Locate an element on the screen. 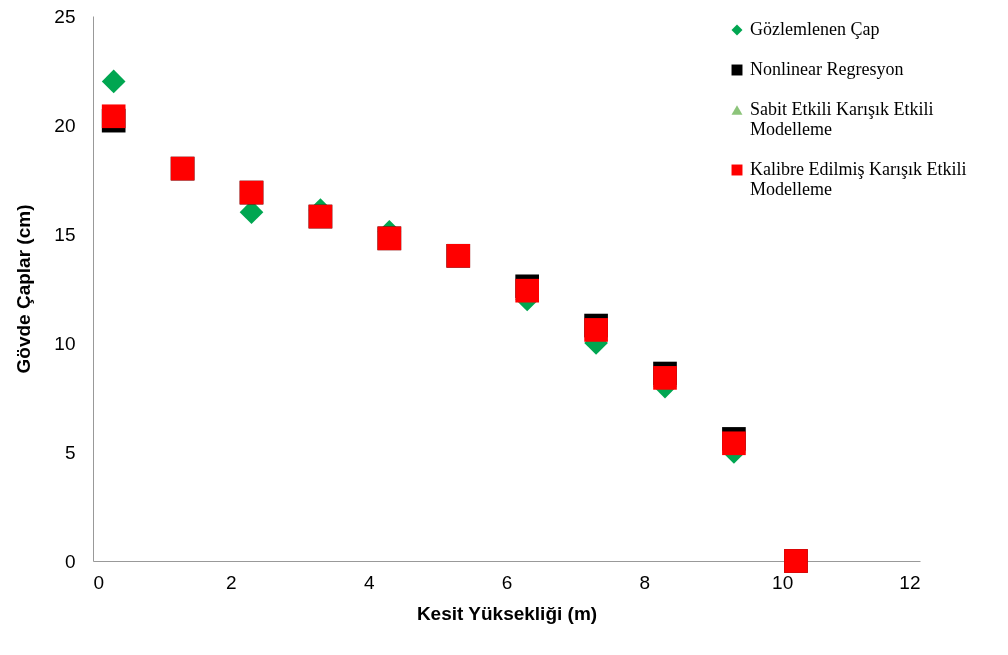  legend-label: Sabit Etkili Karışık Etkili Modelleme is located at coordinates (842, 119).